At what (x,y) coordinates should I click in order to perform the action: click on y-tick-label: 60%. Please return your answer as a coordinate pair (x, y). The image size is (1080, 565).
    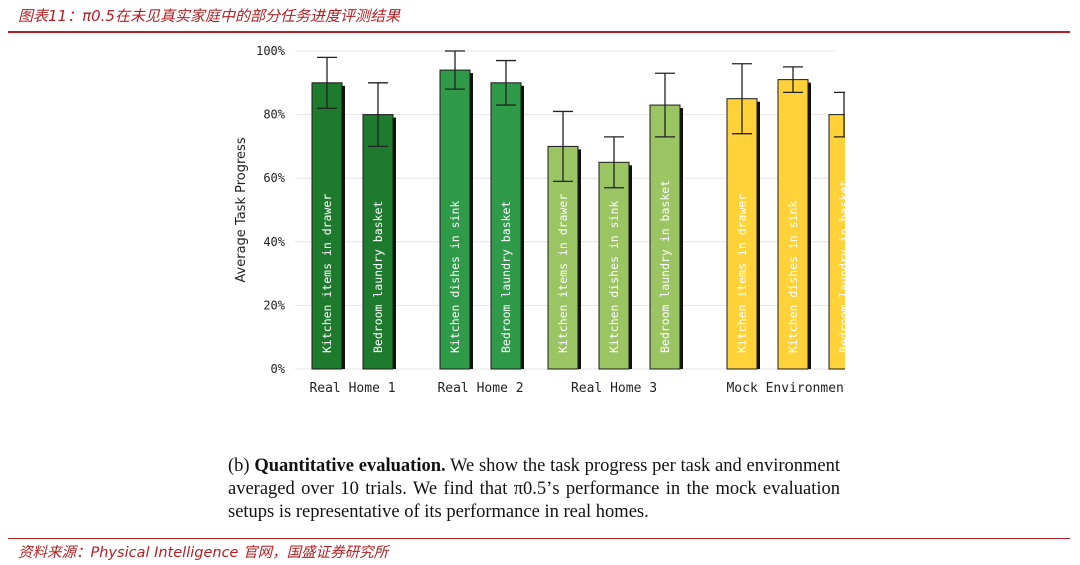
    Looking at the image, I should click on (274, 178).